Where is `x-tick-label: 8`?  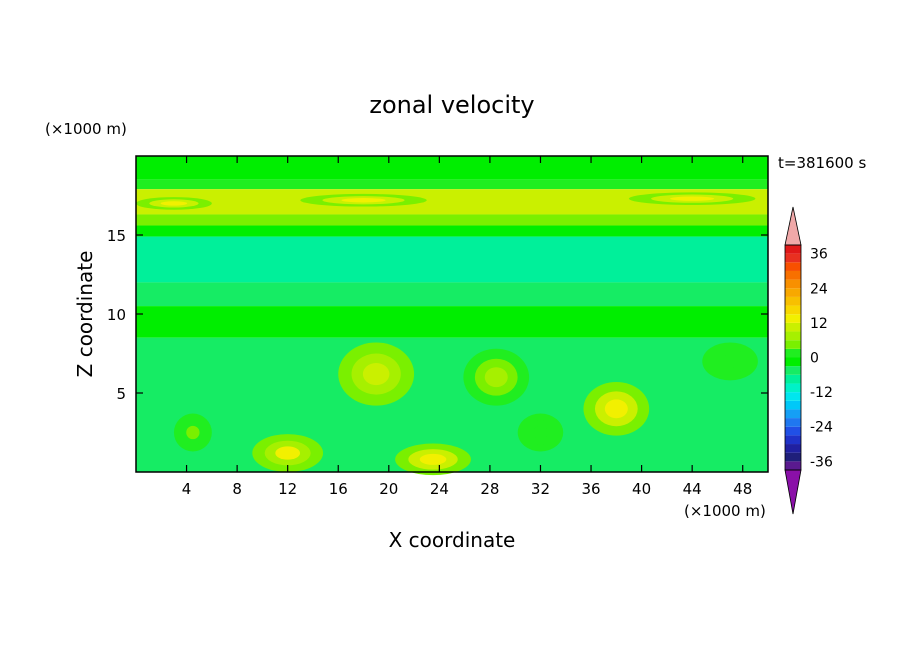 x-tick-label: 8 is located at coordinates (237, 489).